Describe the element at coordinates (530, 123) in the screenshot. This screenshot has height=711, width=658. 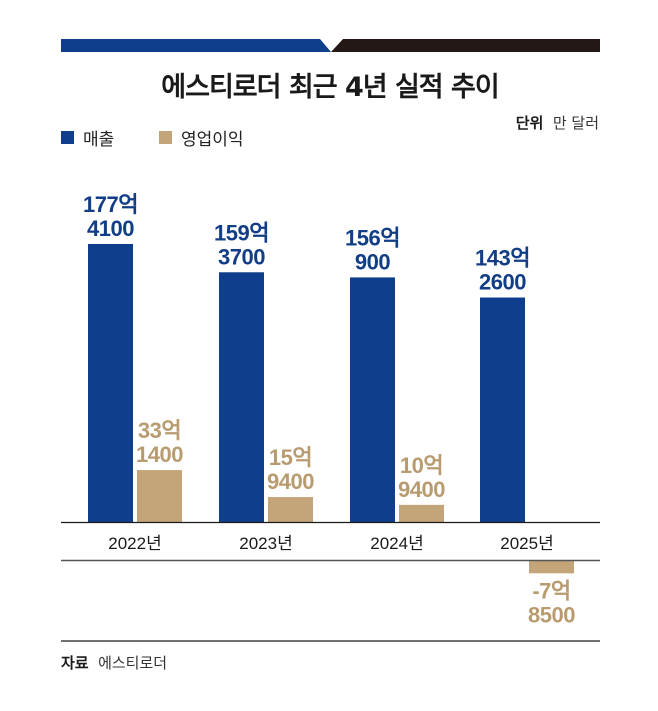
I see `unit-label: 단위` at that location.